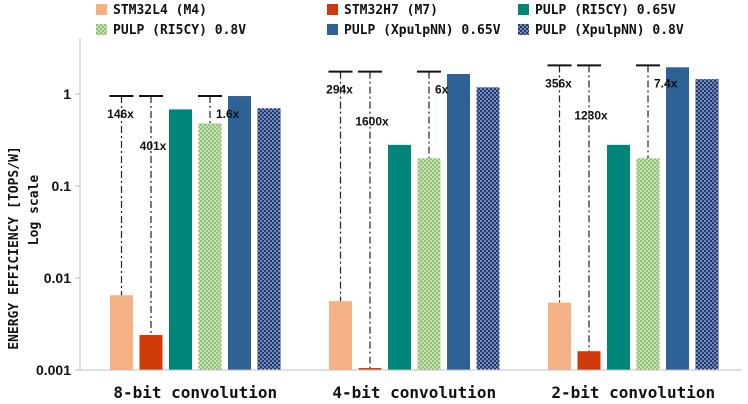 The height and width of the screenshot is (404, 748). Describe the element at coordinates (195, 392) in the screenshot. I see `category-label: 8-bit convolution` at that location.